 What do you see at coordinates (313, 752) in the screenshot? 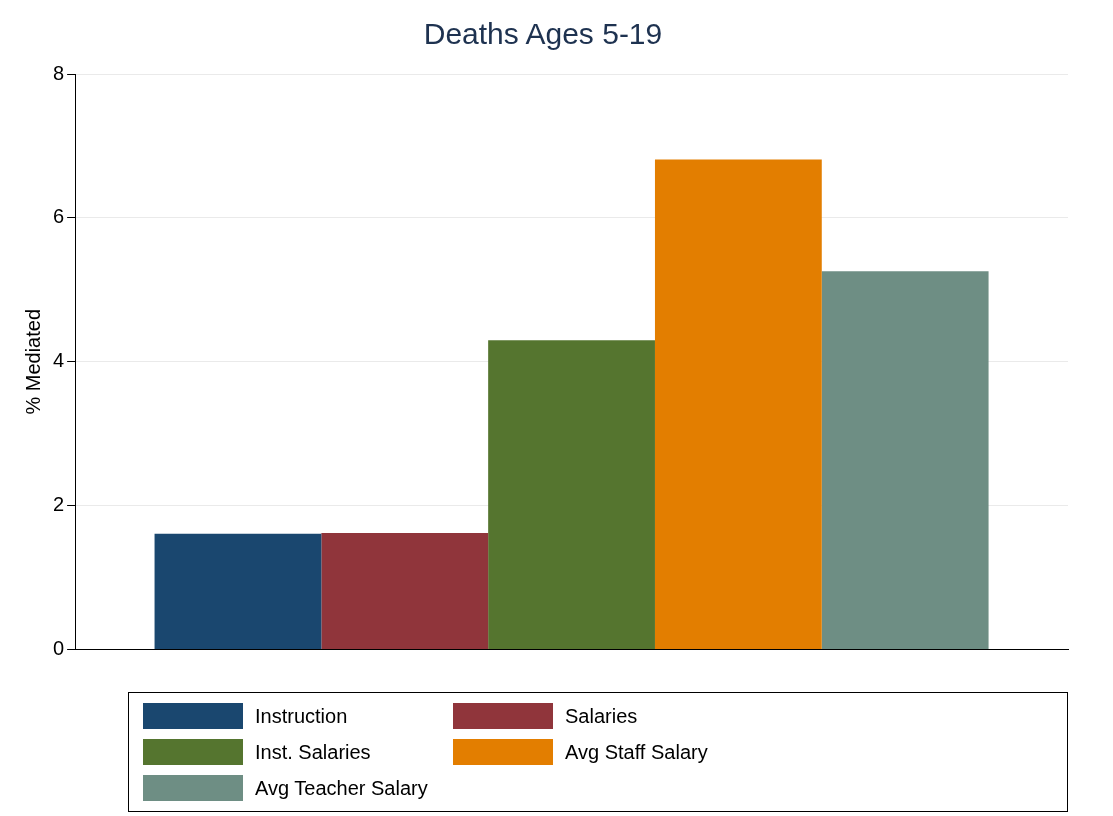
I see `legend-label: Inst. Salaries` at bounding box center [313, 752].